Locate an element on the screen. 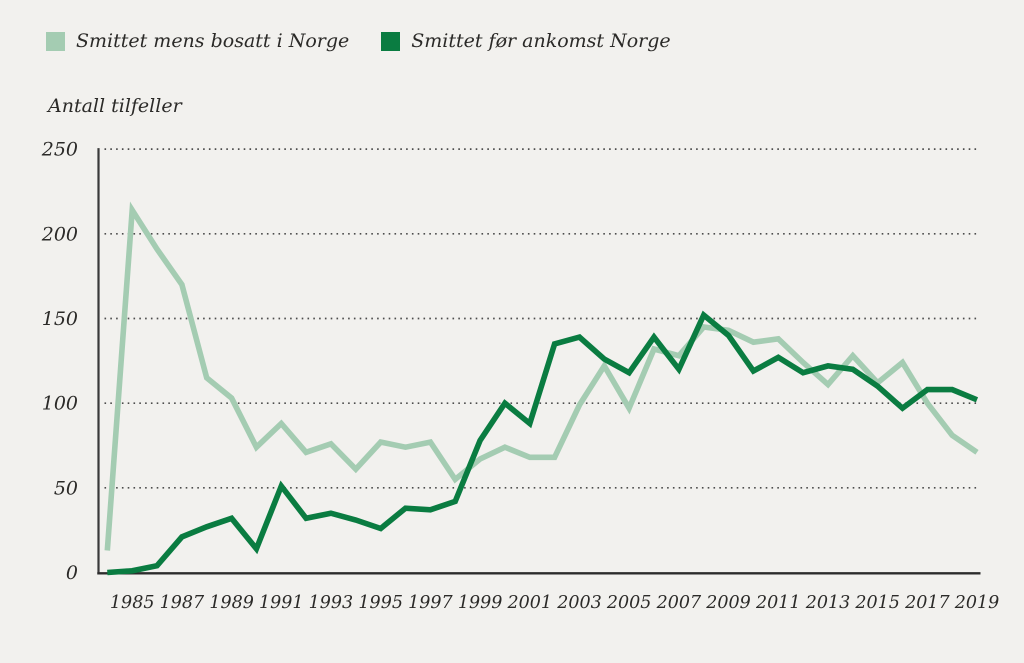  x-tick-2017: 2017 is located at coordinates (927, 603).